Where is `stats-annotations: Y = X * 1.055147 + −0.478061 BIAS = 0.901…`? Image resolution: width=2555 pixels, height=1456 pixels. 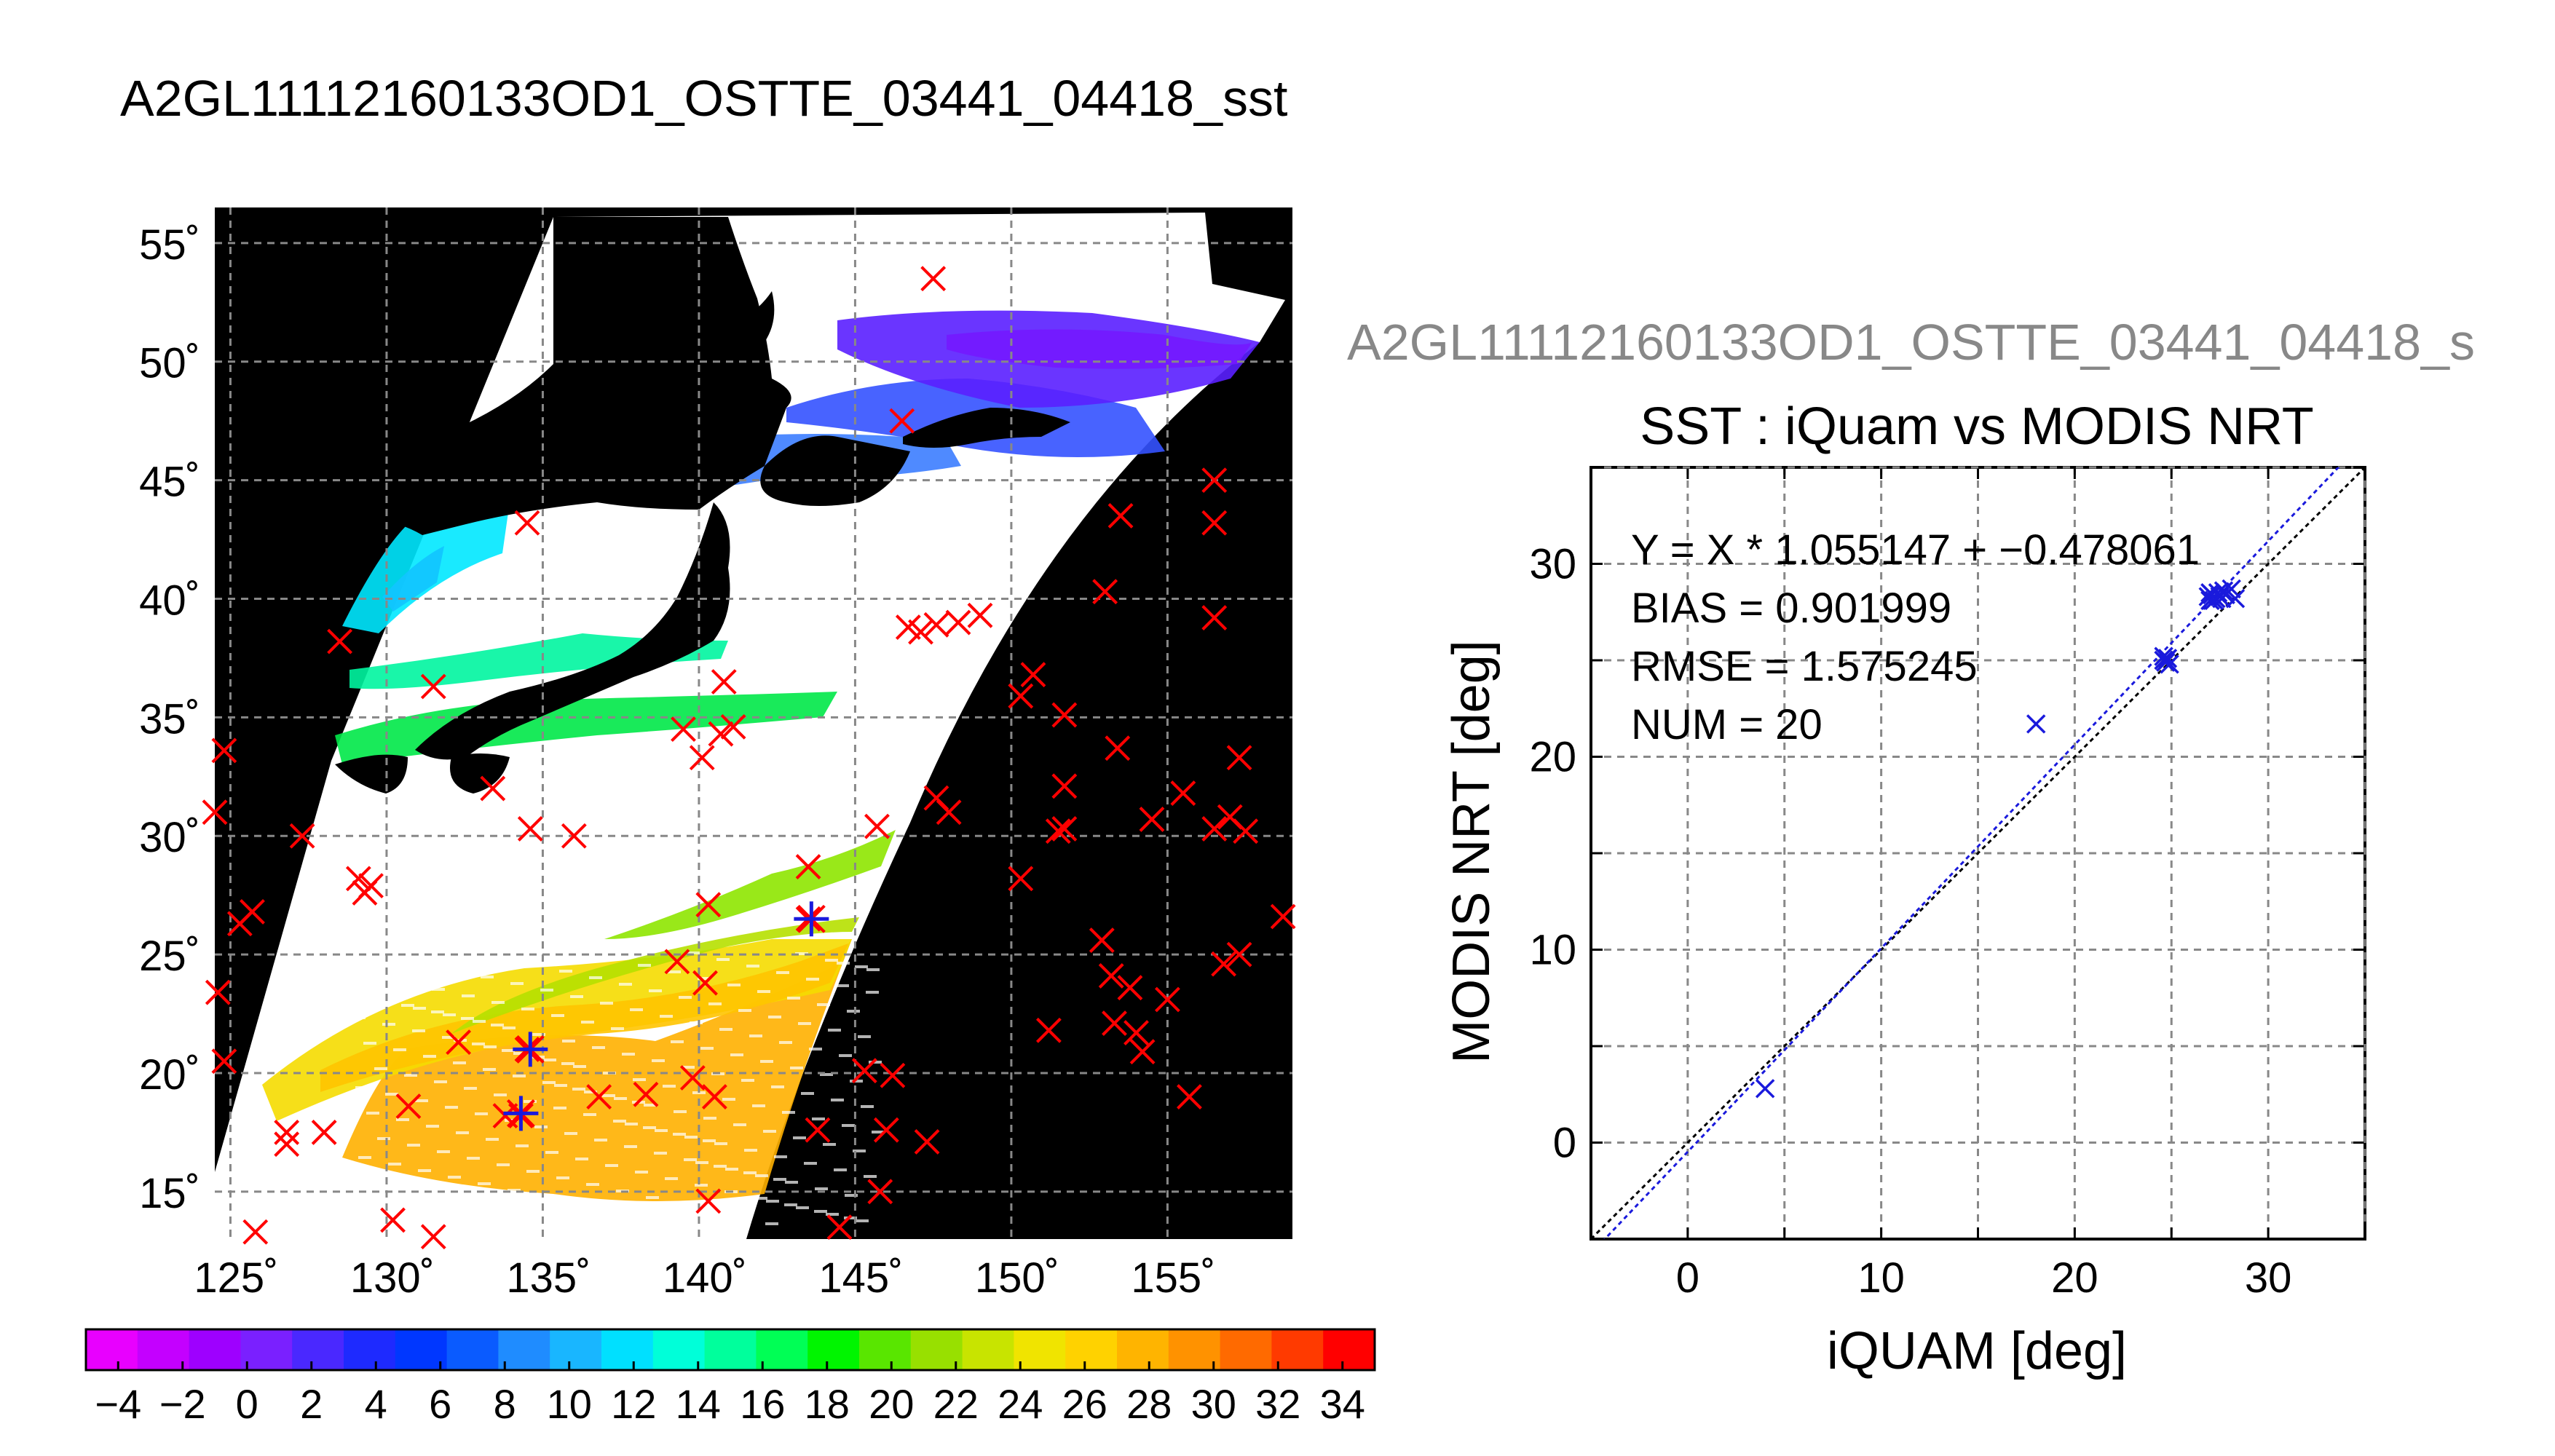 stats-annotations: Y = X * 1.055147 + −0.478061 BIAS = 0.901… is located at coordinates (1915, 637).